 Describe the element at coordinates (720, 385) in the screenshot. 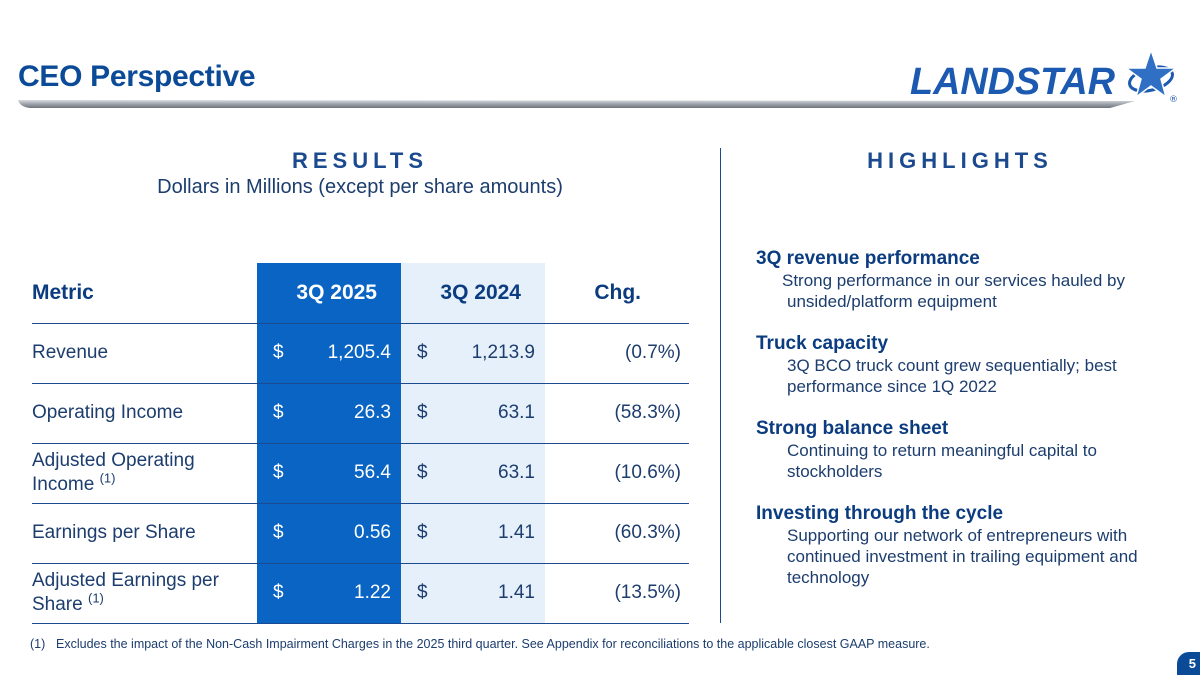

I see `column-divider` at that location.